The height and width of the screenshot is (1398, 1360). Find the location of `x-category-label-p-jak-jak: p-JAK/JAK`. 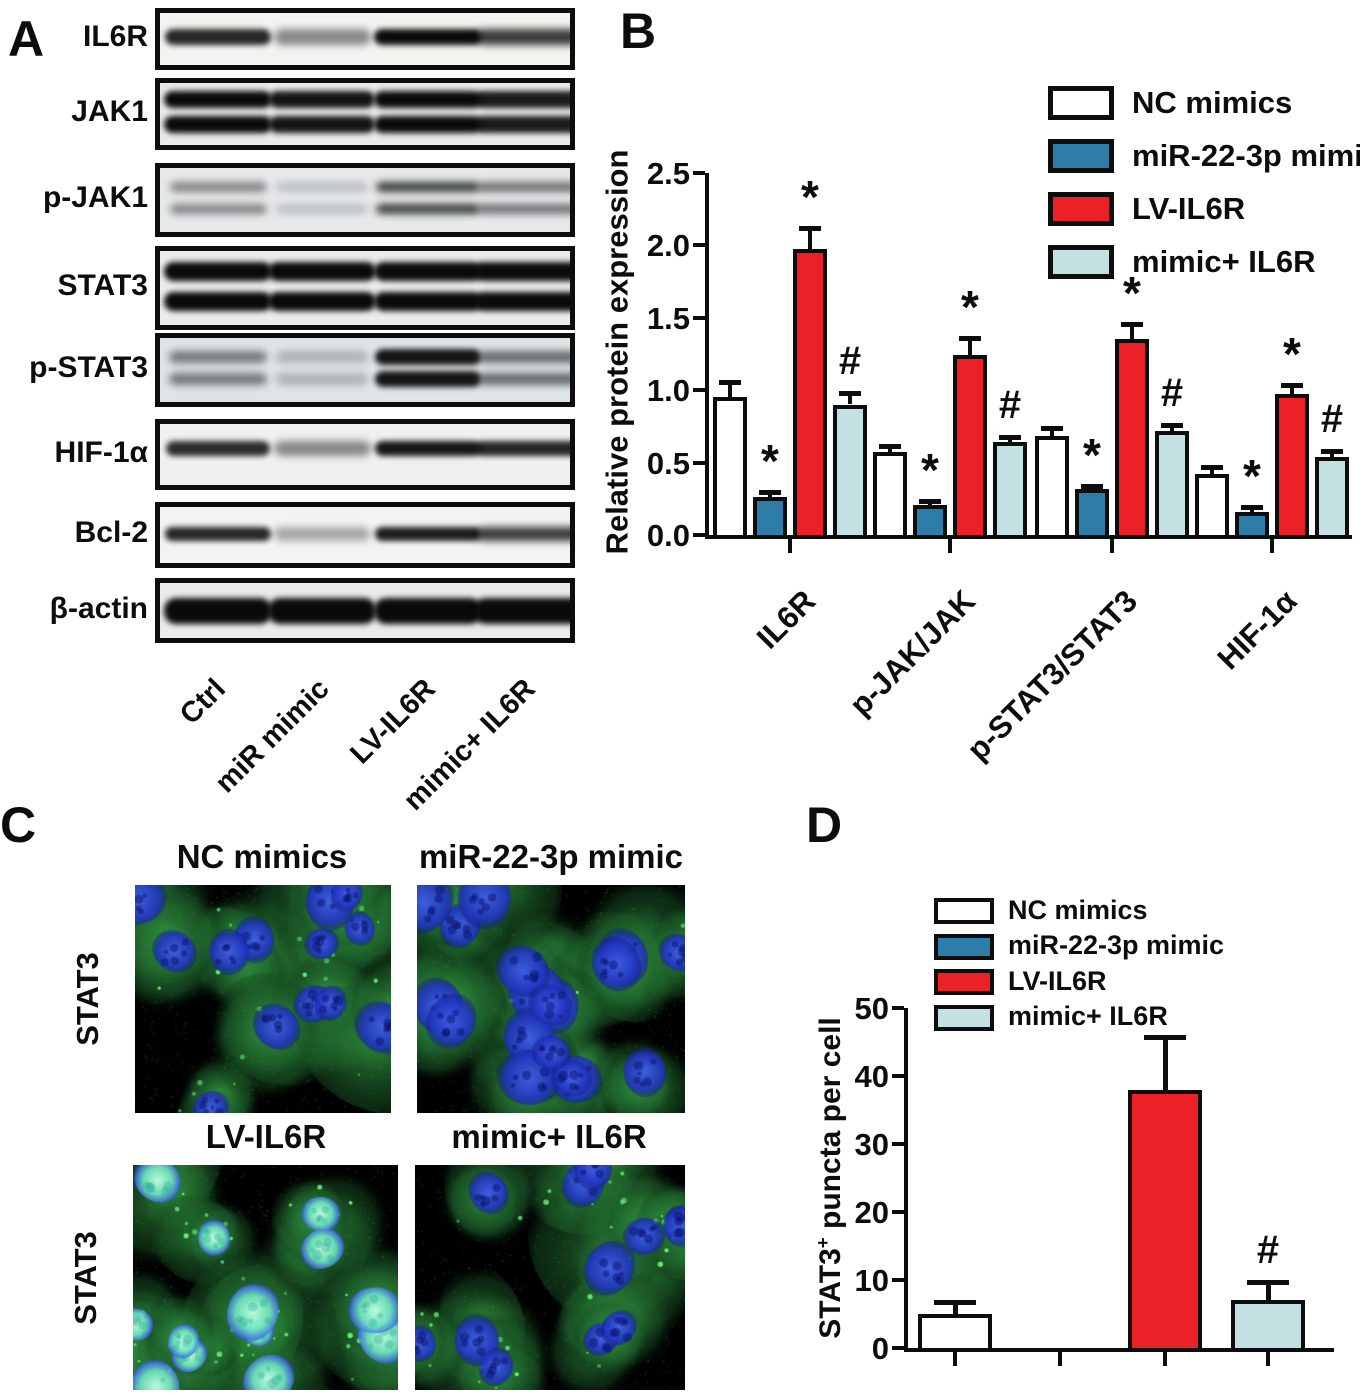

x-category-label-p-jak-jak: p-JAK/JAK is located at coordinates (912, 653).